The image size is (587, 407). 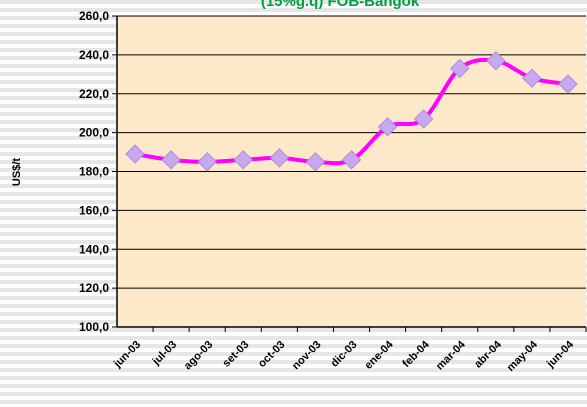 What do you see at coordinates (94, 327) in the screenshot?
I see `y-tick-label: 100,0` at bounding box center [94, 327].